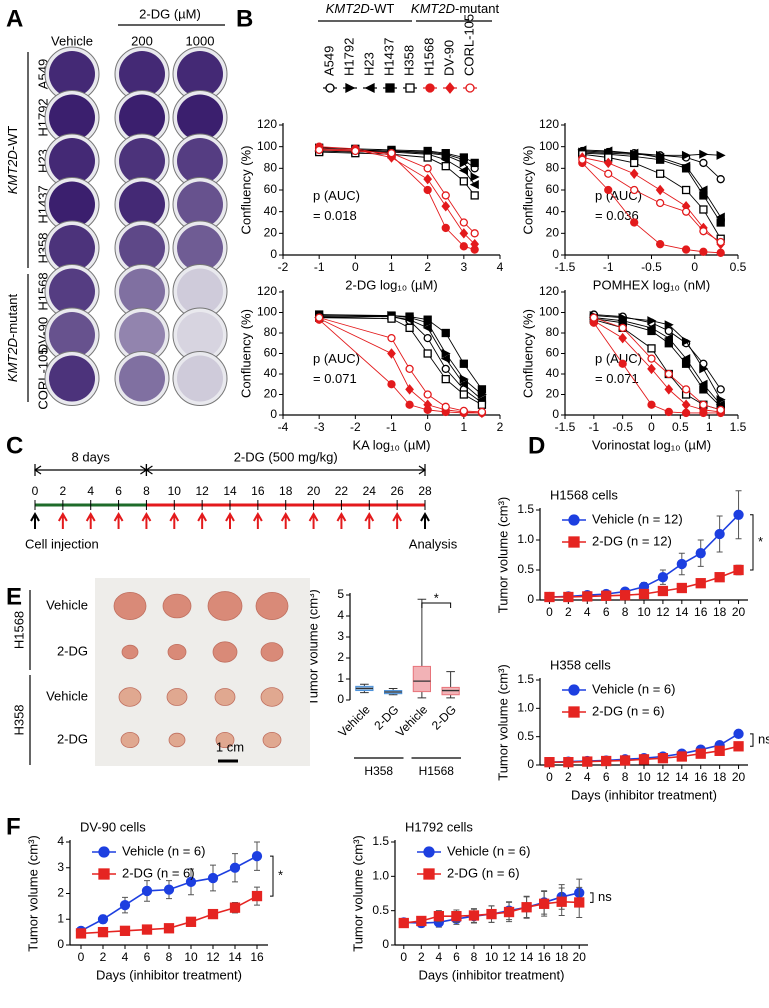  What do you see at coordinates (644, 612) in the screenshot?
I see `x-tick-label: 10` at bounding box center [644, 612].